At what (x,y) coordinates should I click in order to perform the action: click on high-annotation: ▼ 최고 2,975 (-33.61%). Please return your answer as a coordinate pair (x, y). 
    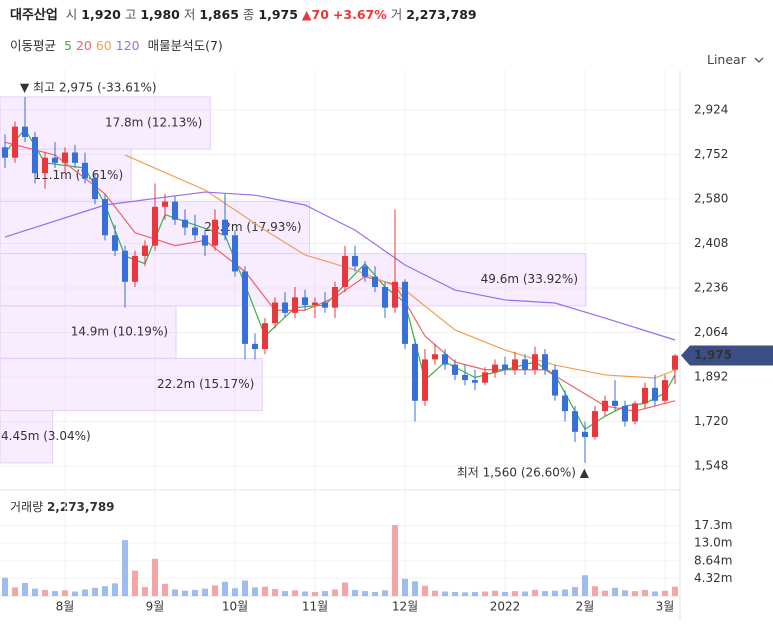
    Looking at the image, I should click on (88, 87).